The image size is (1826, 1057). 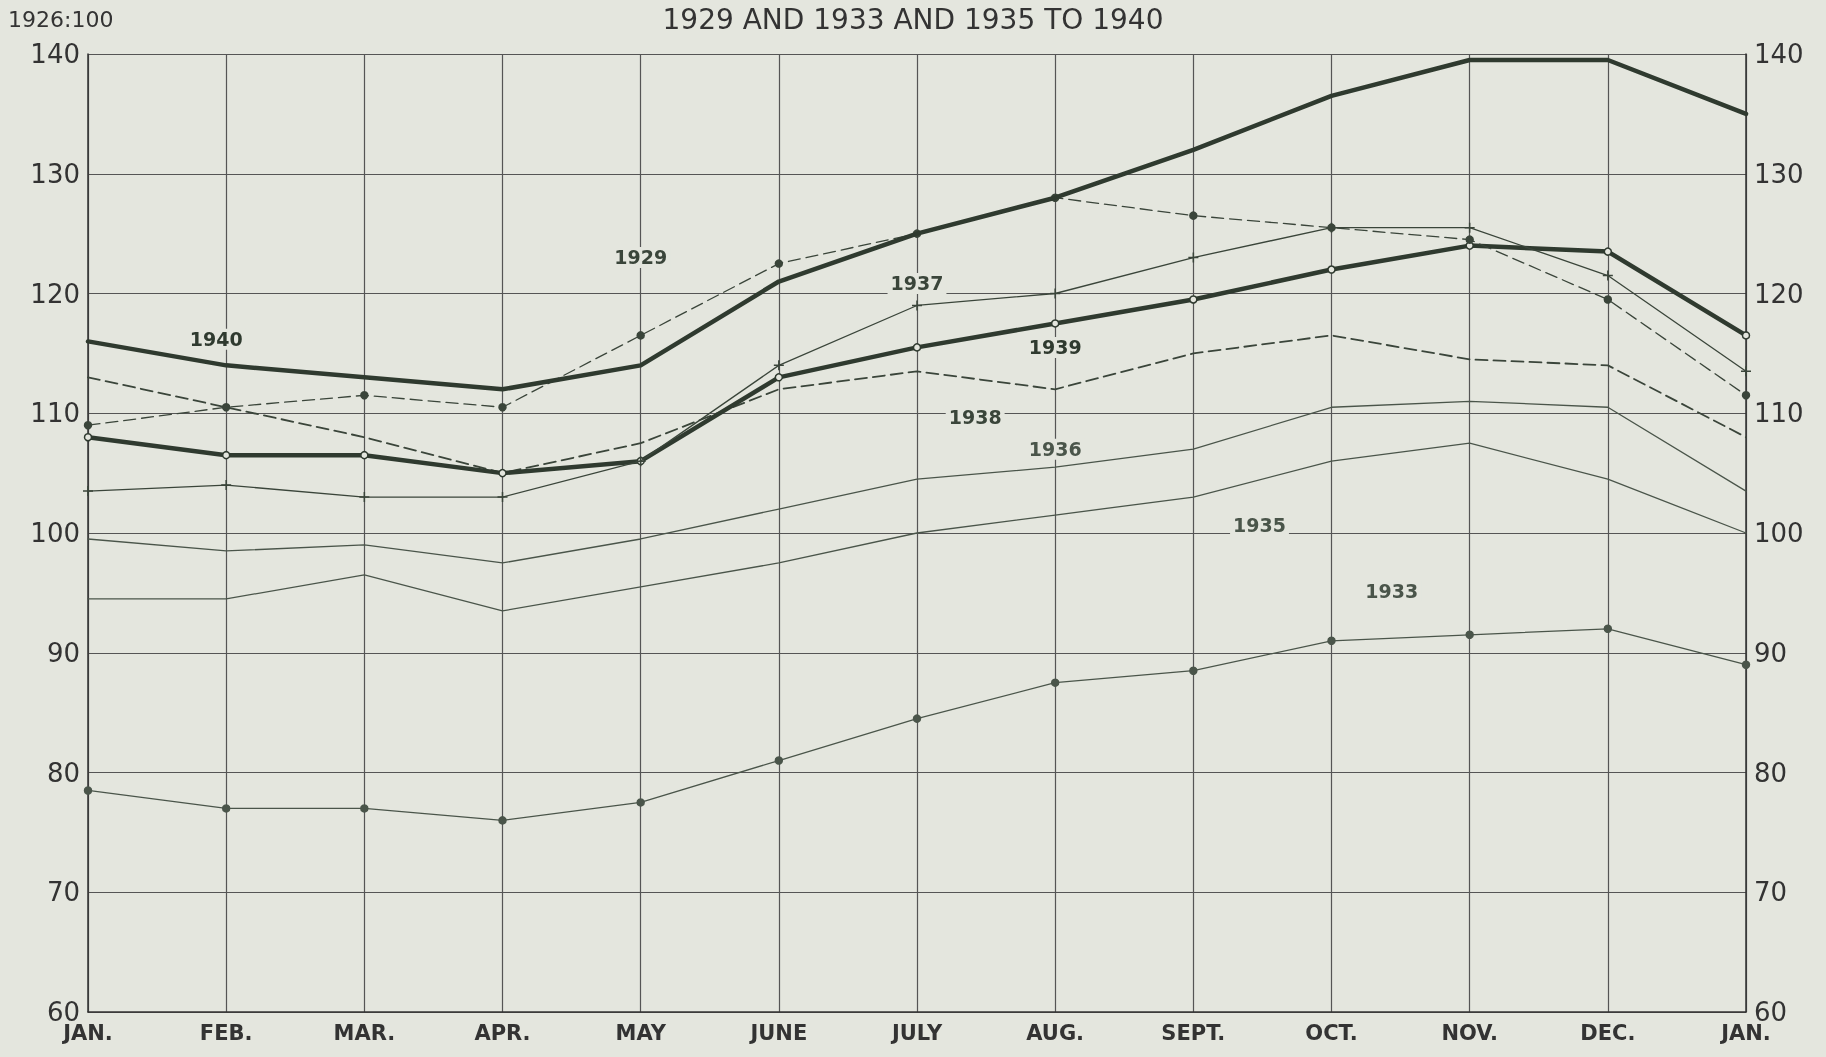 I want to click on y-tick-label: 90, so click(x=63, y=652).